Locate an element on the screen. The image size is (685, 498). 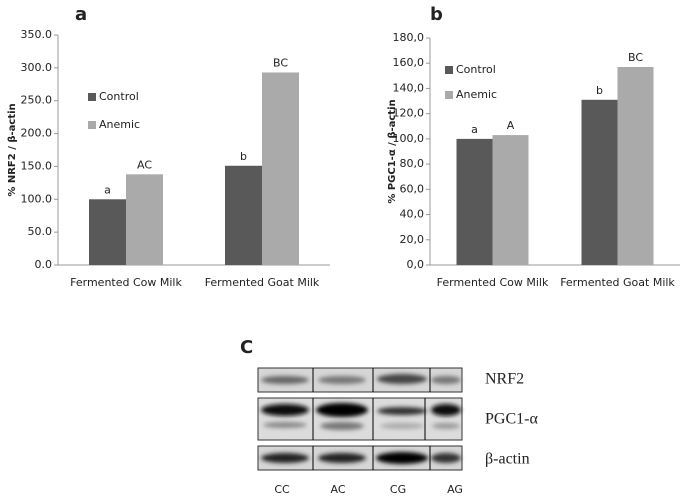
y-tick-label: 0,0 is located at coordinates (416, 264).